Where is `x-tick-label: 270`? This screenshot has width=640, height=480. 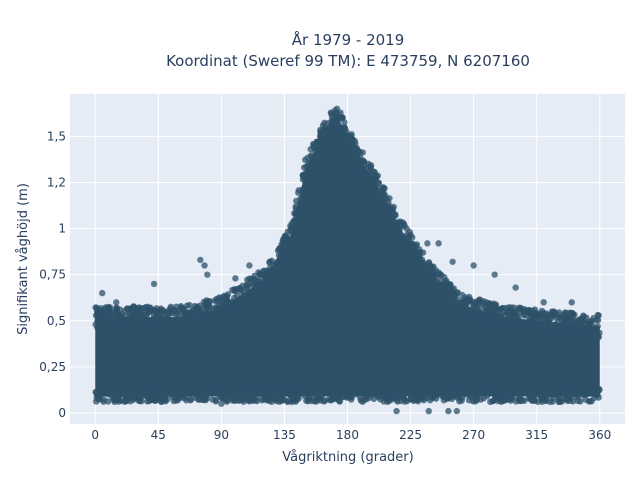 x-tick-label: 270 is located at coordinates (473, 435).